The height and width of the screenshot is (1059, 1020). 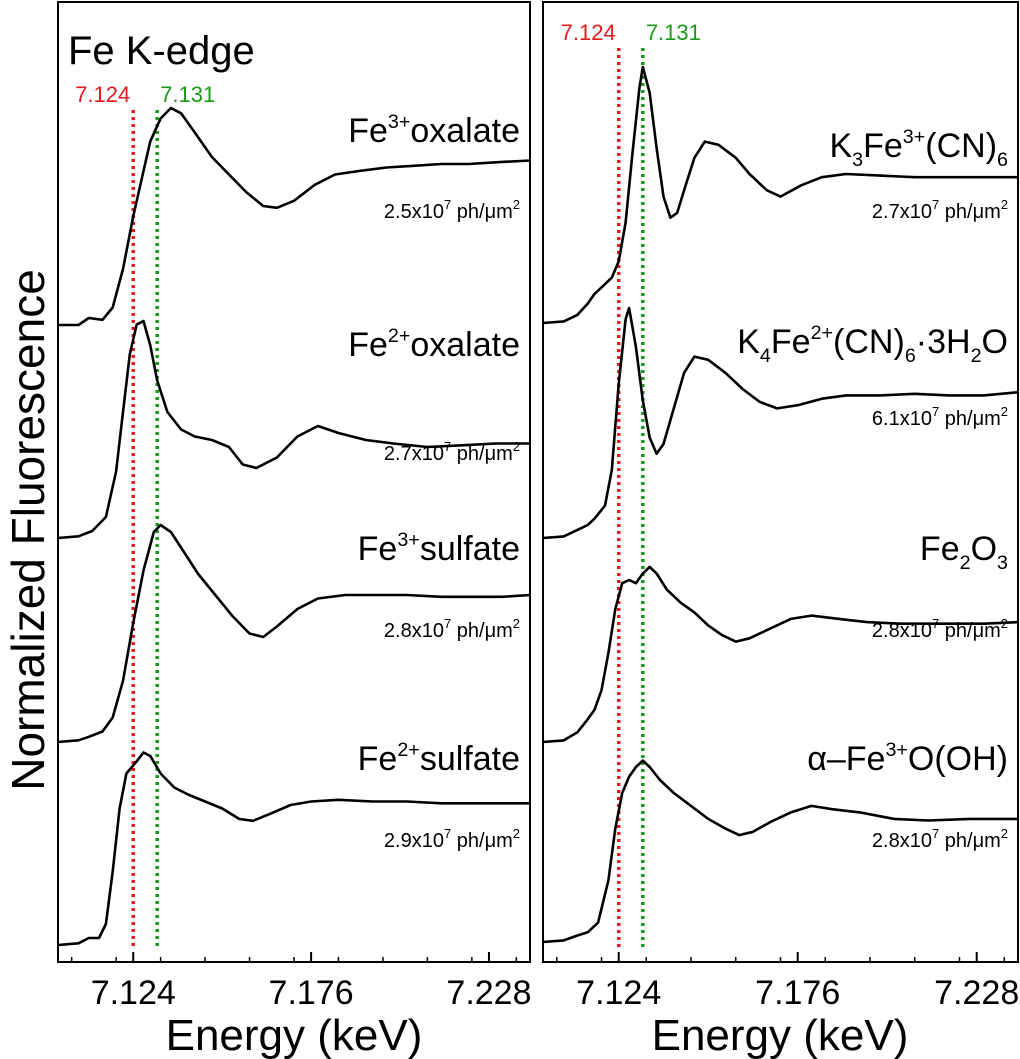 What do you see at coordinates (294, 1035) in the screenshot?
I see `panel-left-xlabel: Energy (keV)` at bounding box center [294, 1035].